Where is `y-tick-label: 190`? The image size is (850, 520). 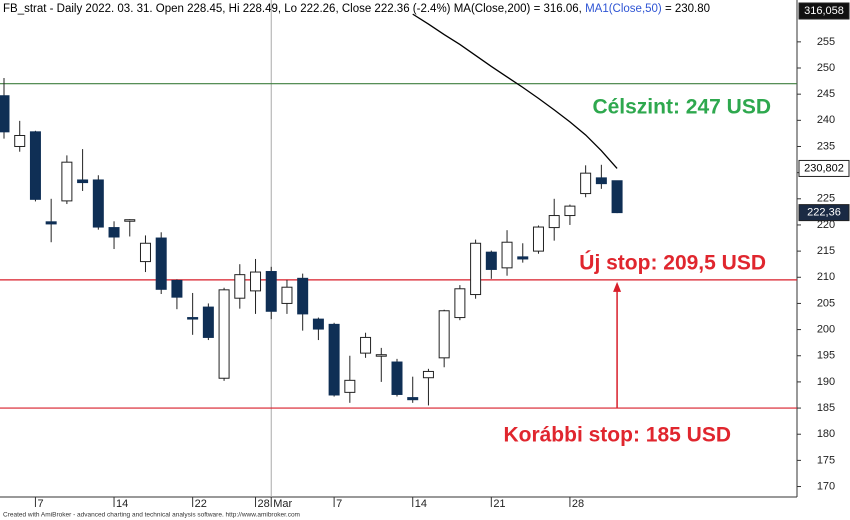
y-tick-label: 190 is located at coordinates (826, 382).